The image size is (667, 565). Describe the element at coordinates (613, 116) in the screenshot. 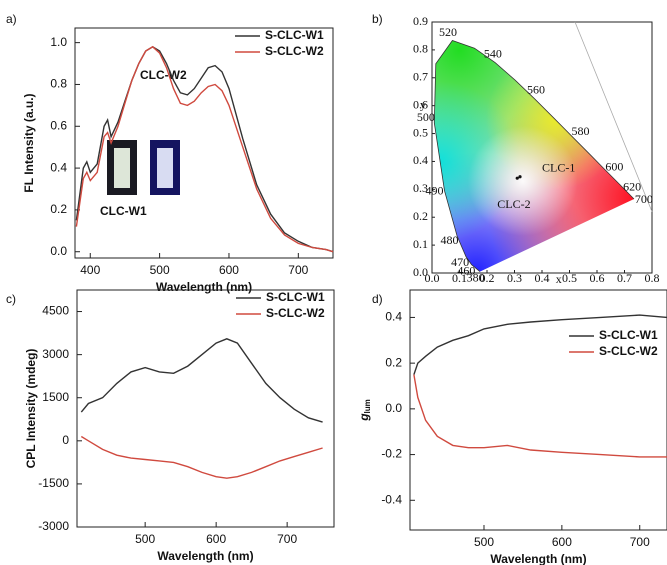

I see `guide-line` at that location.